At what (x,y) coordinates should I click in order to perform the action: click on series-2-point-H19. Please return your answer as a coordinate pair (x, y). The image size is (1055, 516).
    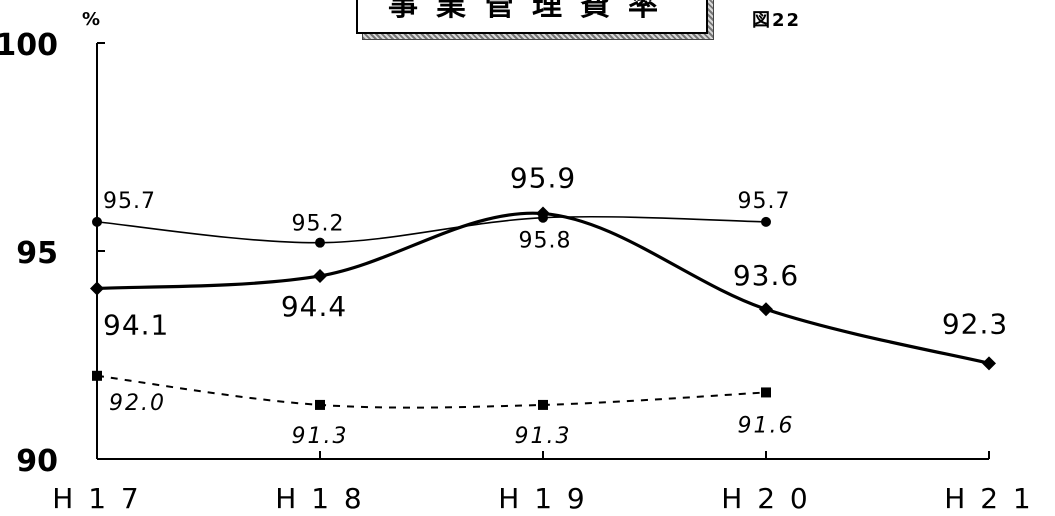
    Looking at the image, I should click on (543, 404).